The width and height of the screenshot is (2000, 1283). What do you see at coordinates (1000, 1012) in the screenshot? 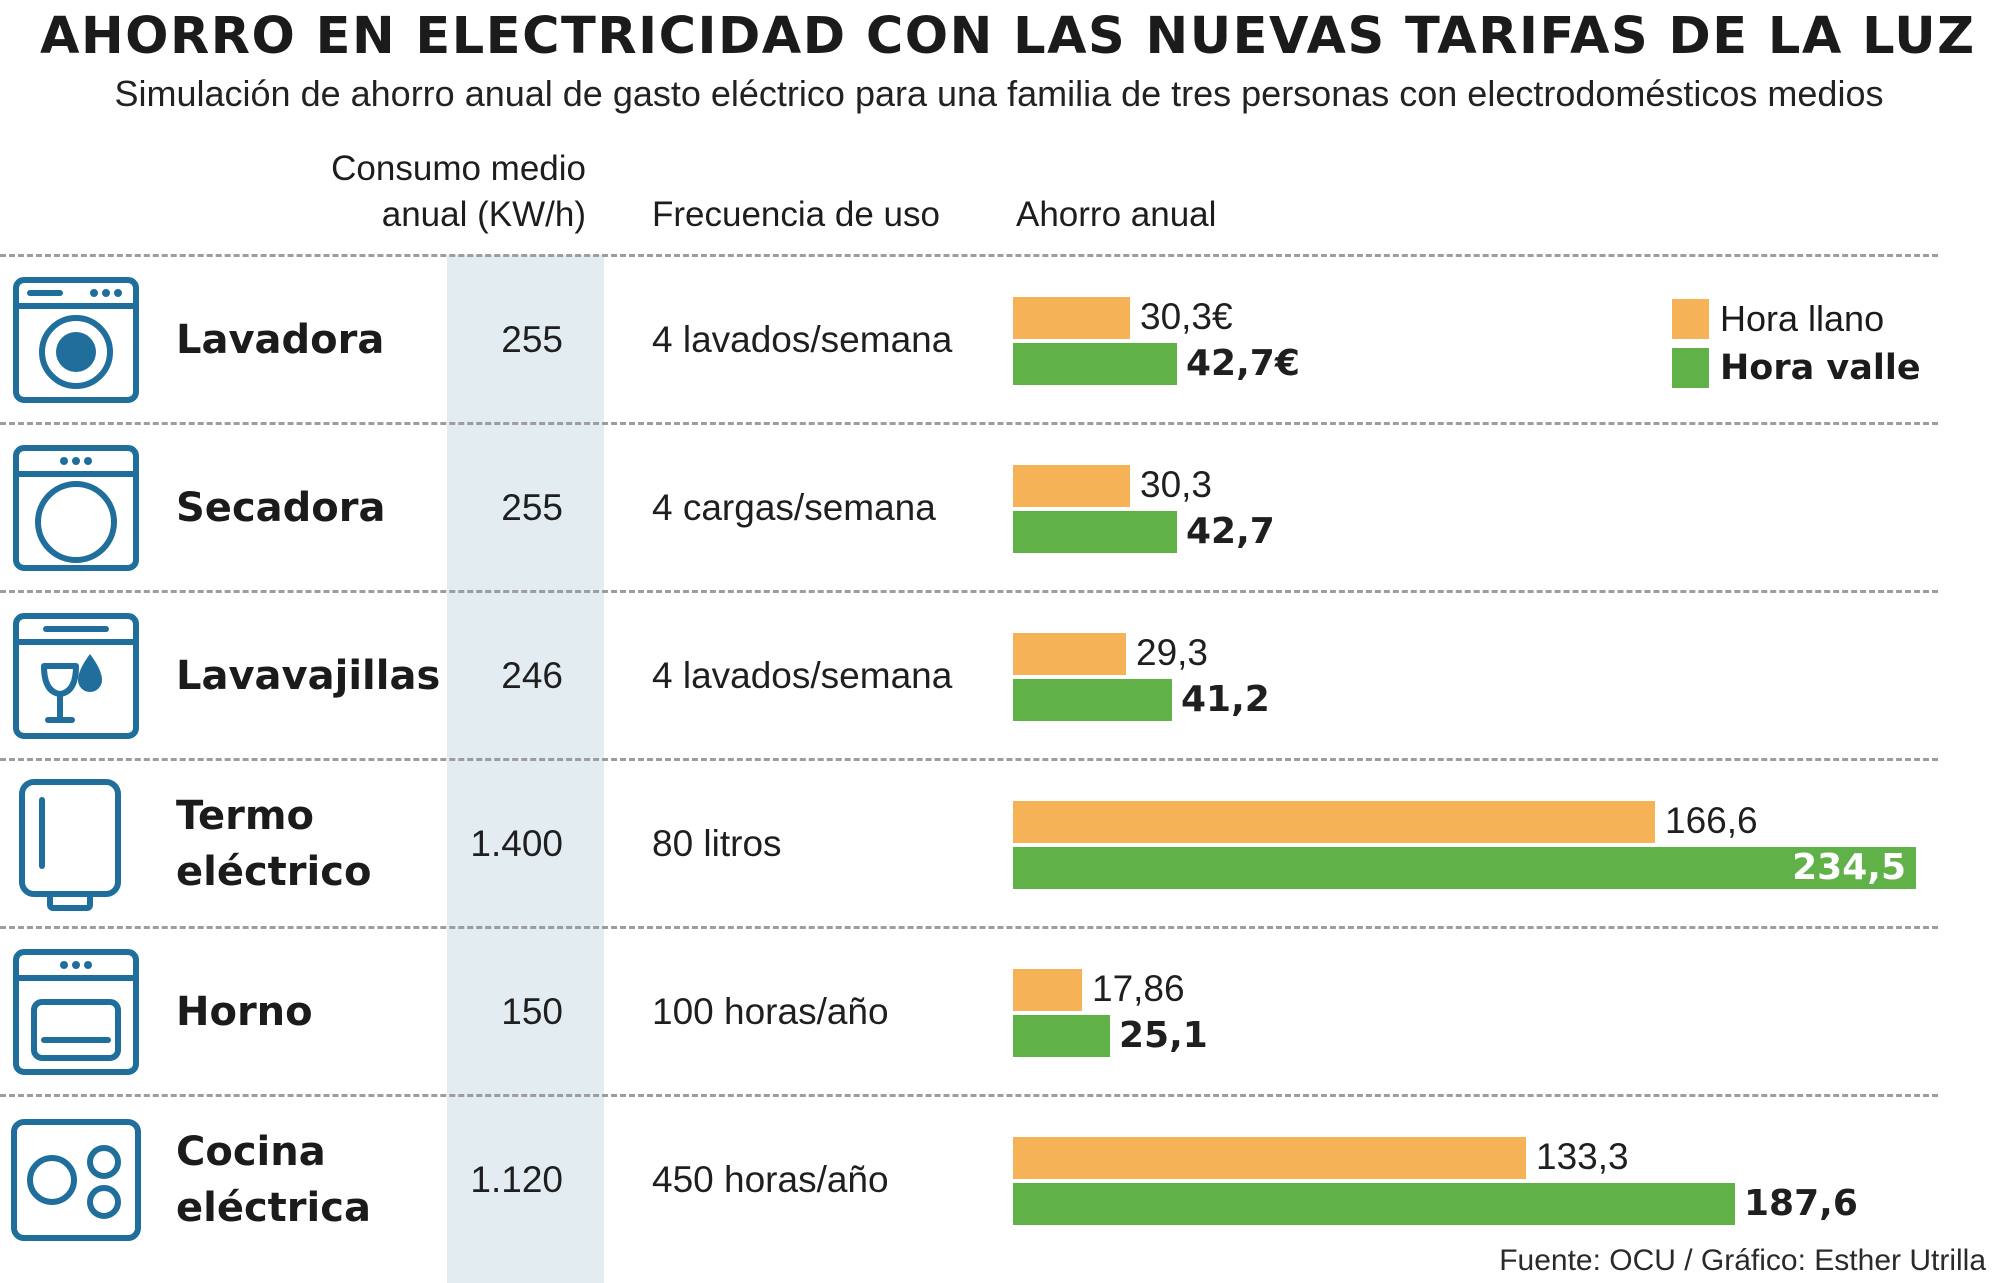
I see `appliance-row: Horno 150 100 horas/año 17,86 25,1` at bounding box center [1000, 1012].